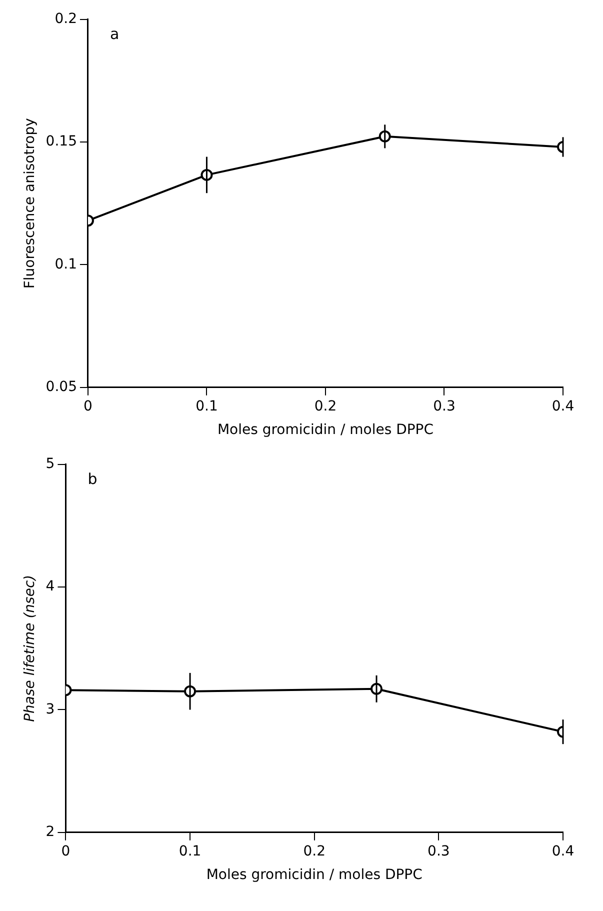  What do you see at coordinates (50, 832) in the screenshot?
I see `y-tick-label: 2` at bounding box center [50, 832].